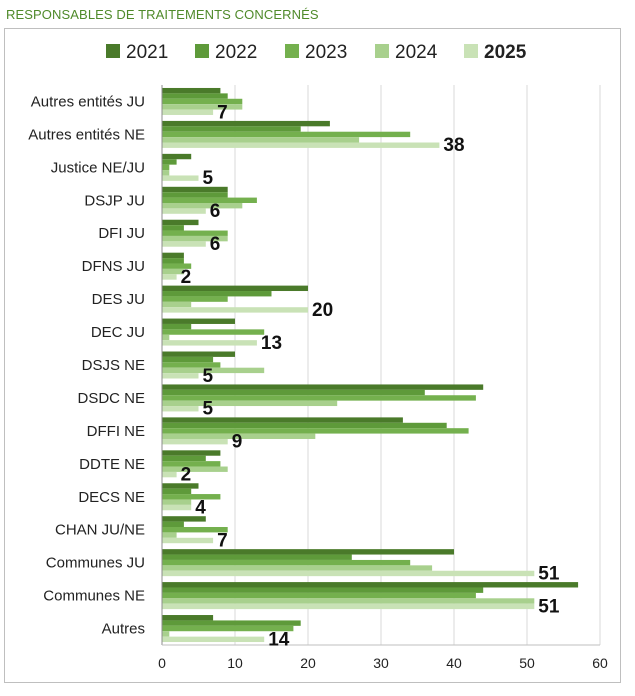  What do you see at coordinates (326, 52) in the screenshot?
I see `legend-label-2023: 2023` at bounding box center [326, 52].